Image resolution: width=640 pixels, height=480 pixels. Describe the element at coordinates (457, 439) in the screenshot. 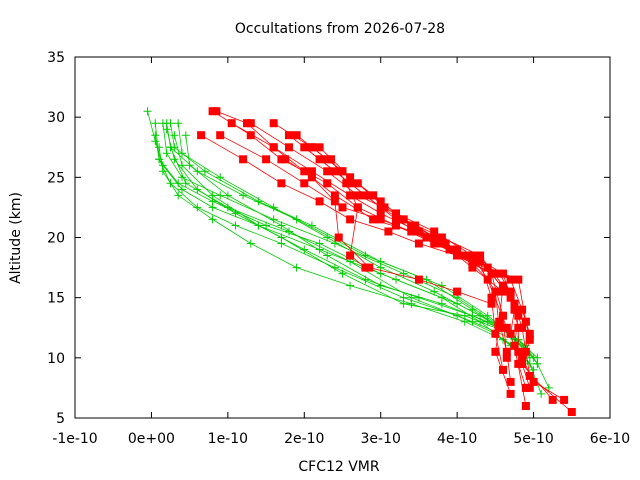

I see `x-tick-label: 4e-10` at that location.